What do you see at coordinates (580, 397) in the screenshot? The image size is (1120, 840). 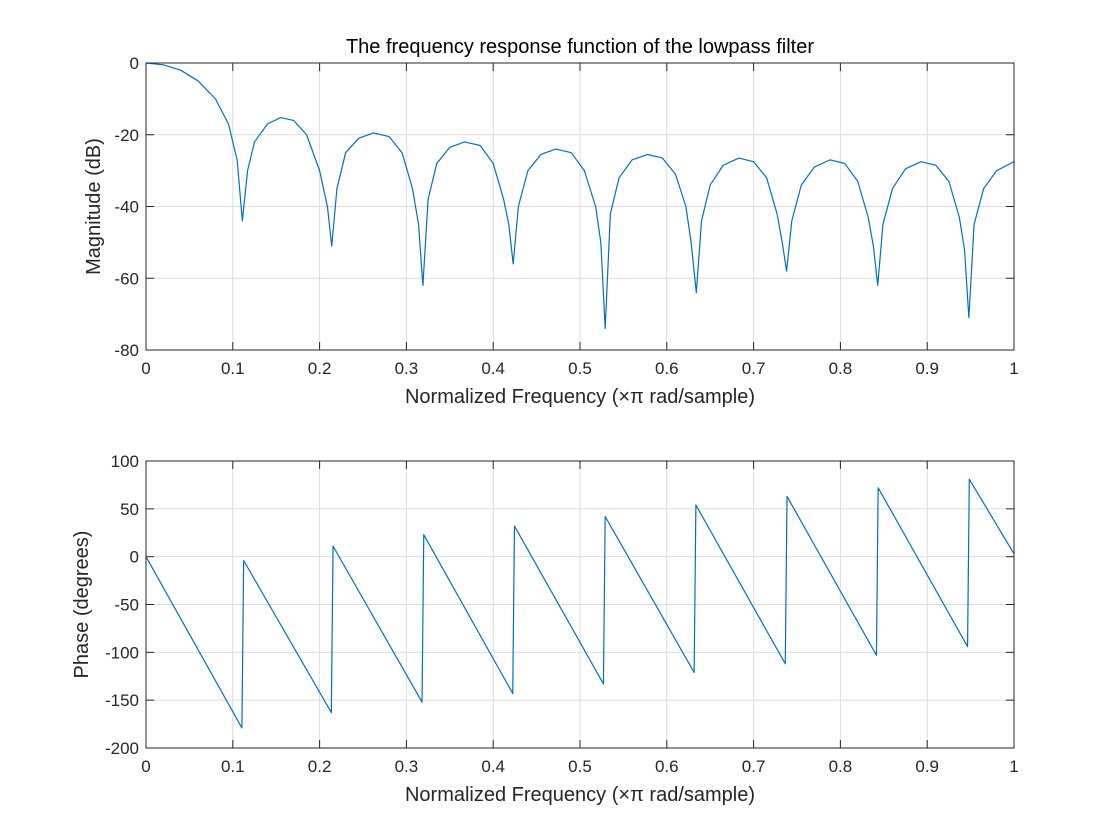 I see `magnitude-x-axis-label: Normalized Frequency (×π rad/sample)` at bounding box center [580, 397].